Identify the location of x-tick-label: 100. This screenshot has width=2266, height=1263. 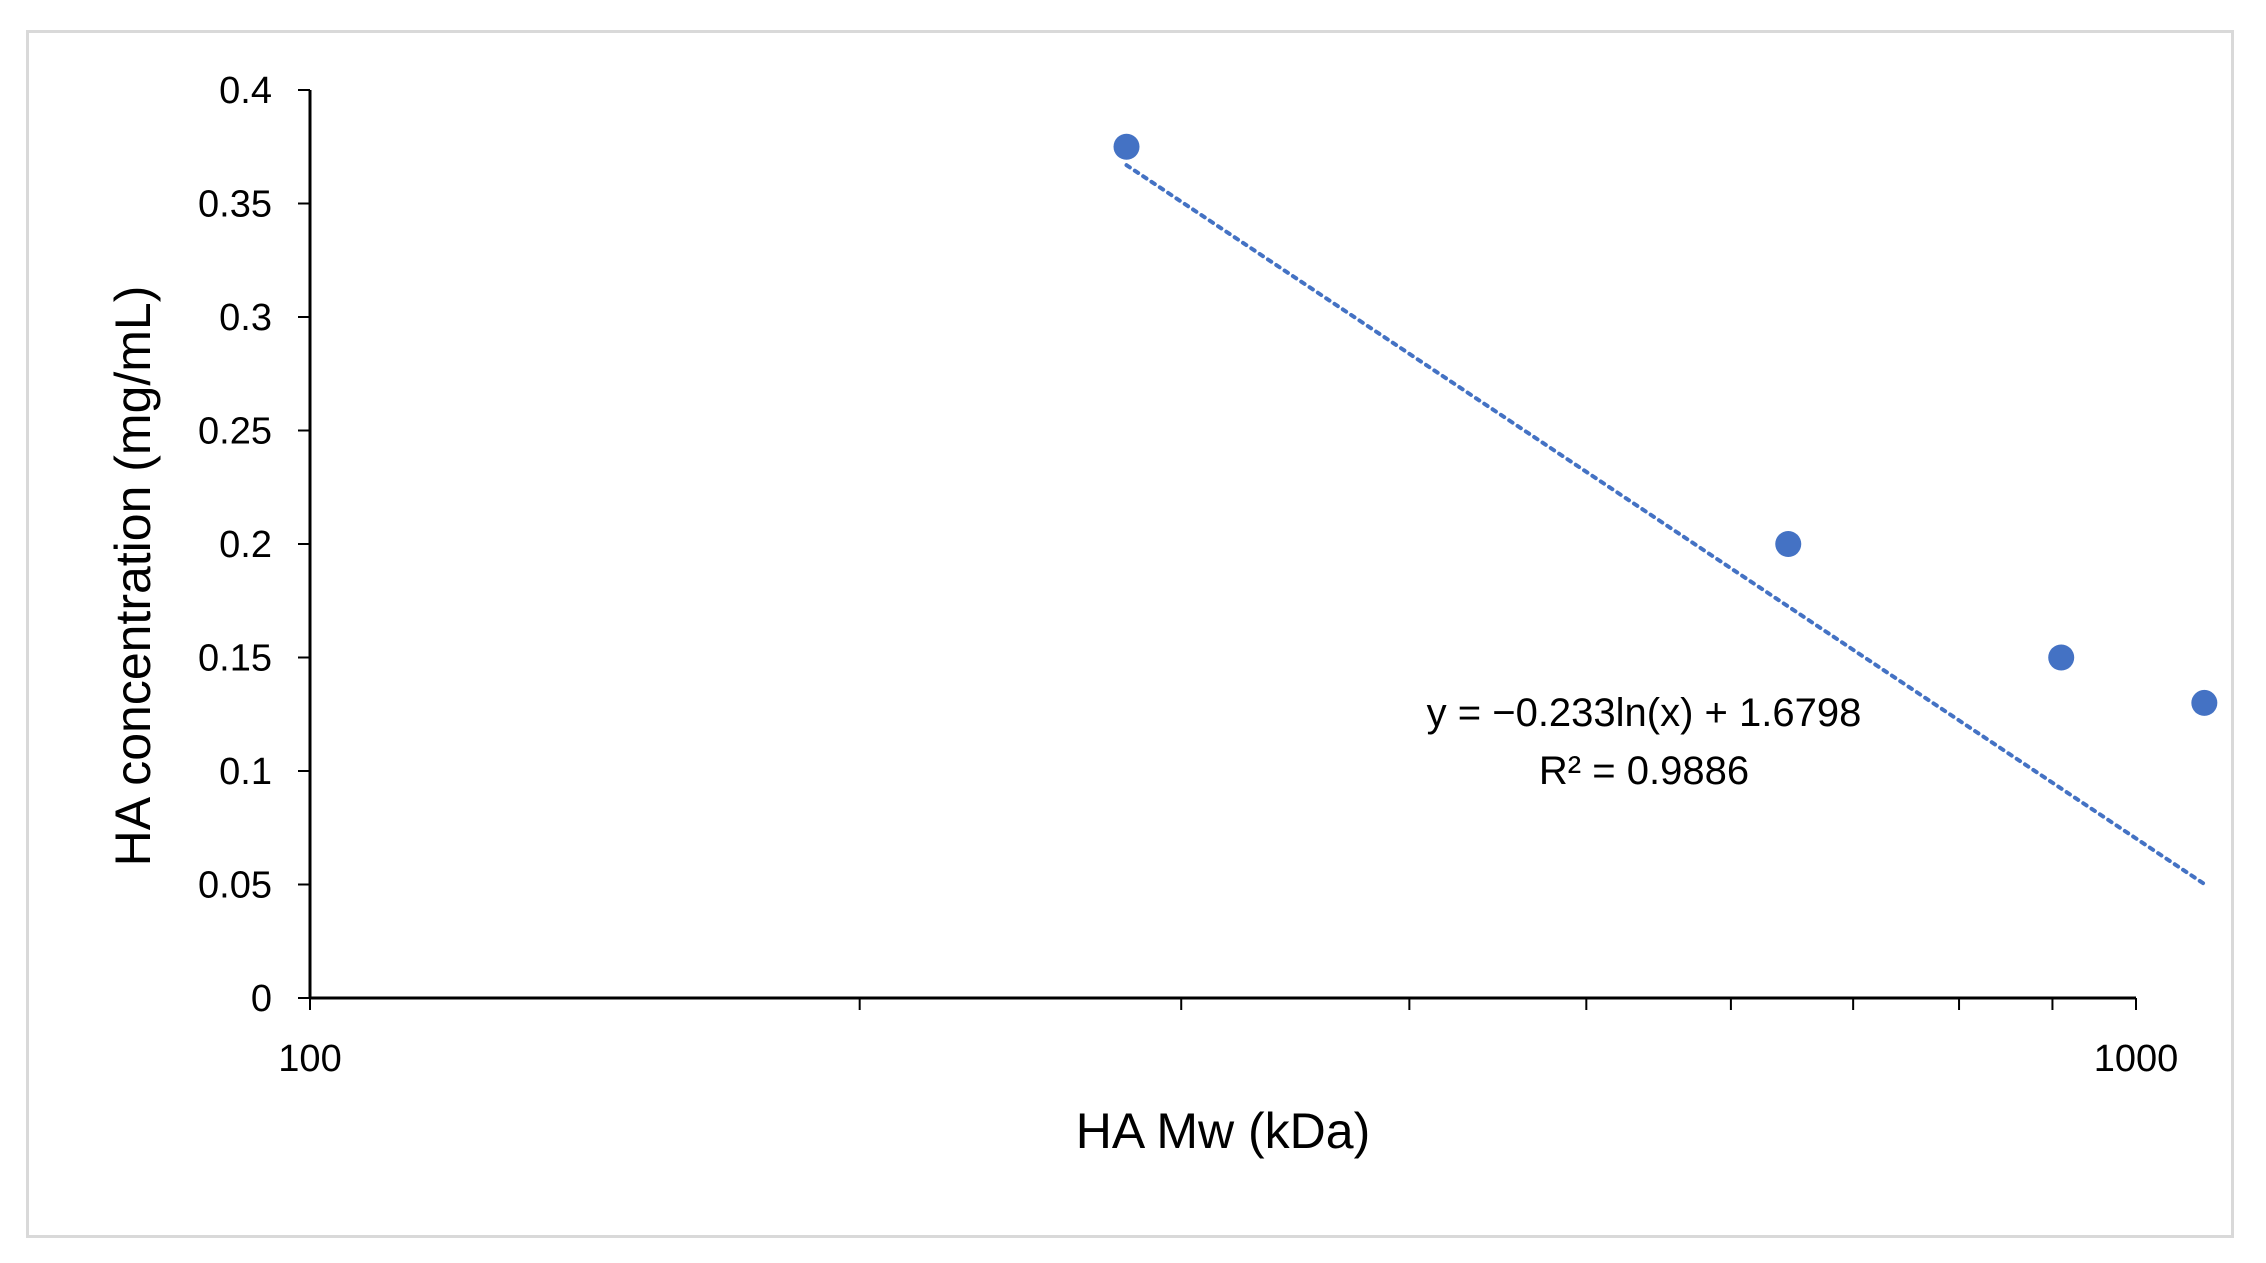
(309, 1059).